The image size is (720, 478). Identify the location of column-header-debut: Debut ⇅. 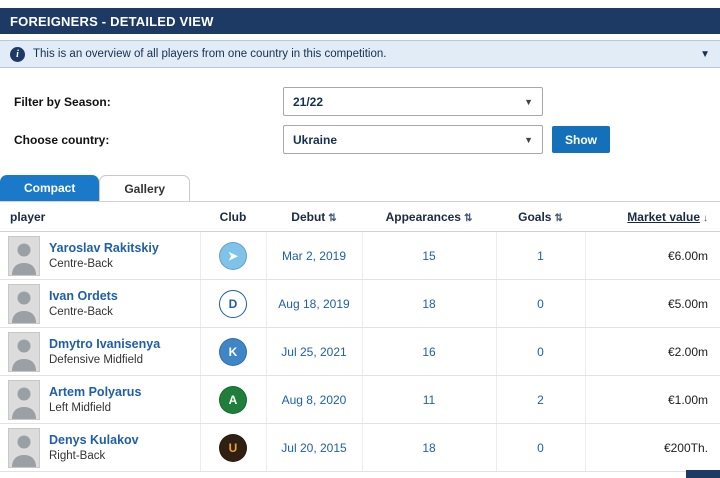
(314, 216).